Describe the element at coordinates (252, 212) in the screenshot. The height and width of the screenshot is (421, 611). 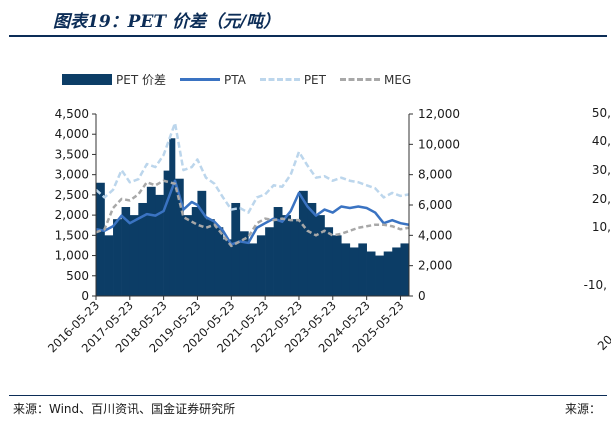
I see `series-line-pta` at that location.